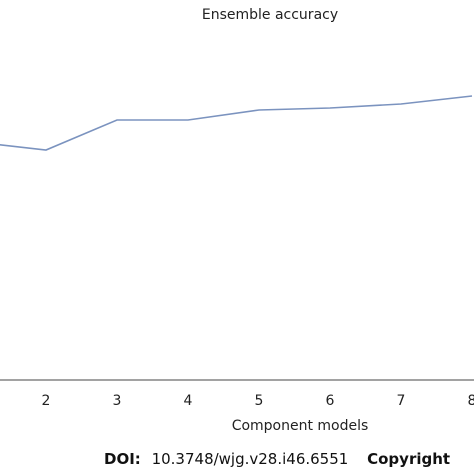  Describe the element at coordinates (270, 15) in the screenshot. I see `chart-title: Ensemble accuracy` at that location.